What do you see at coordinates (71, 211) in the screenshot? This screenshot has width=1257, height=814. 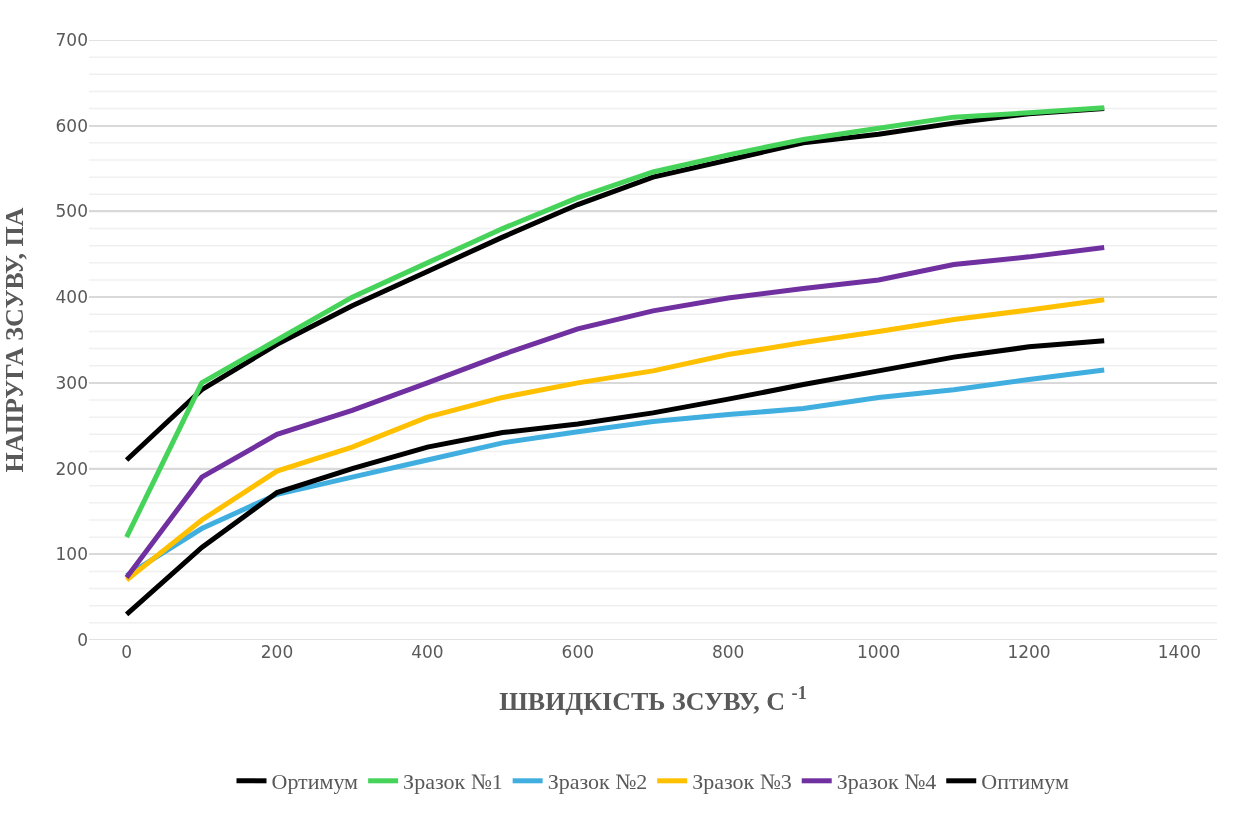 I see `y-tick-label: 500` at bounding box center [71, 211].